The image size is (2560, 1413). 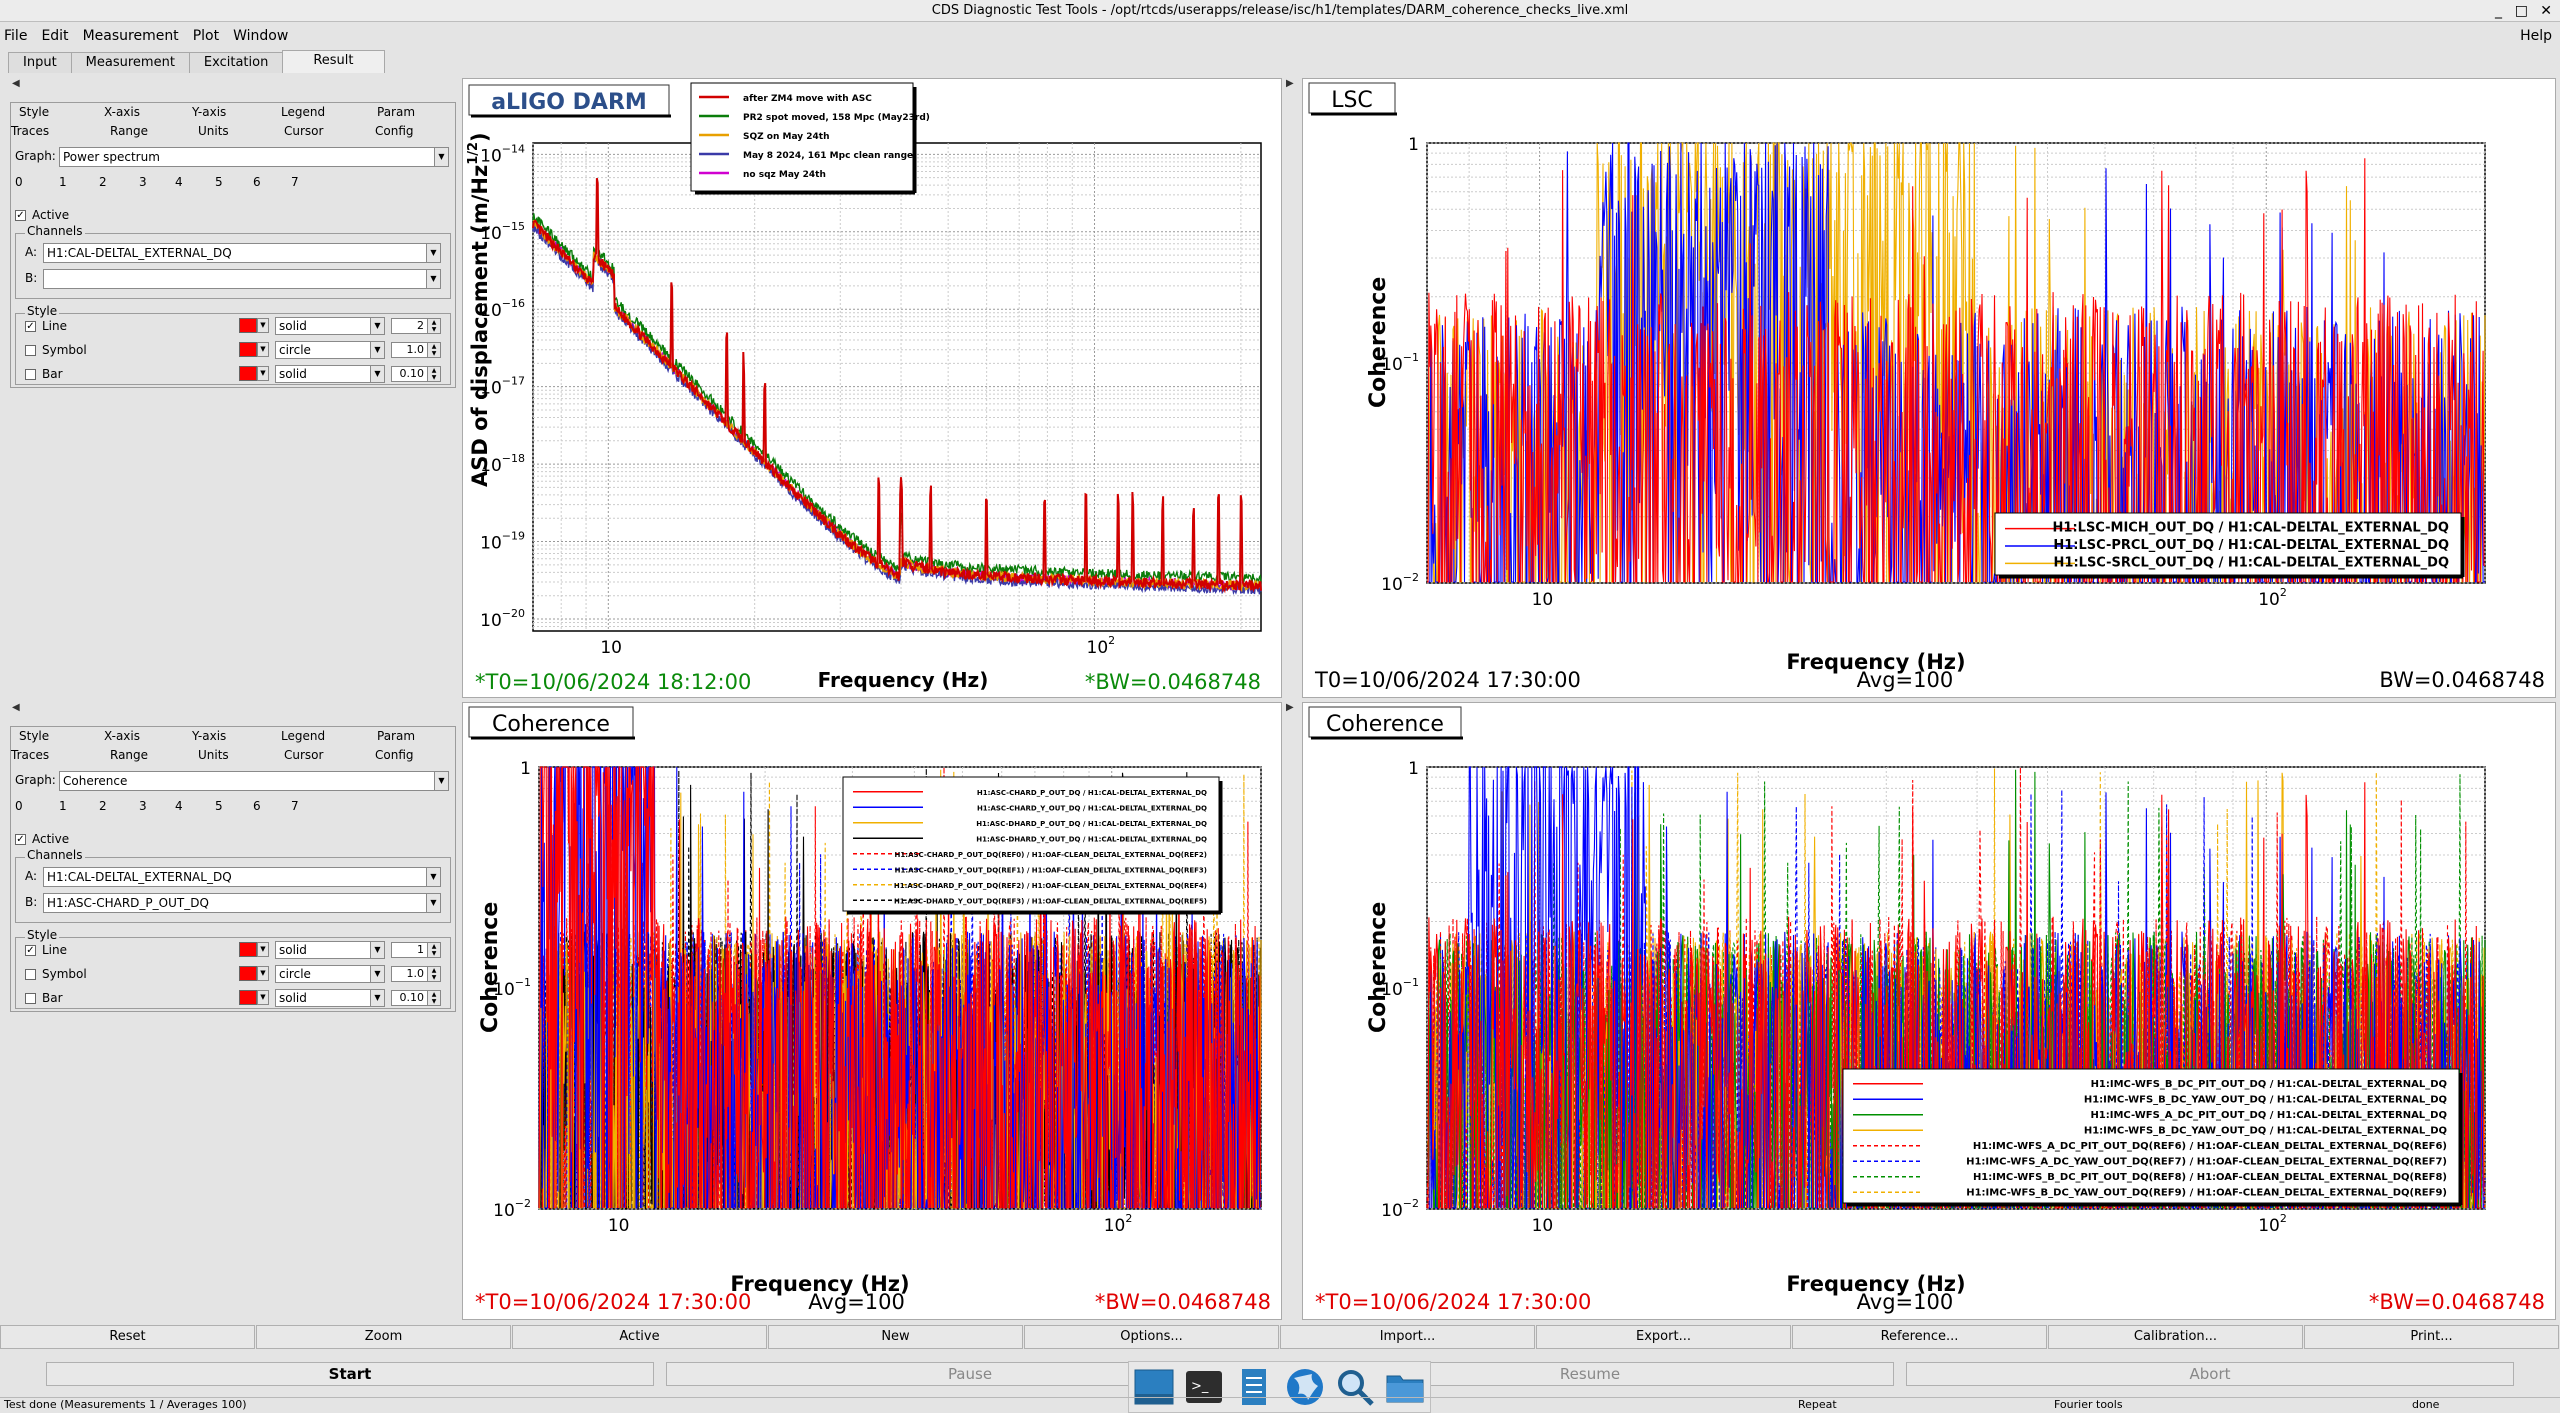 I want to click on tab-measurement: Measurement, so click(x=130, y=62).